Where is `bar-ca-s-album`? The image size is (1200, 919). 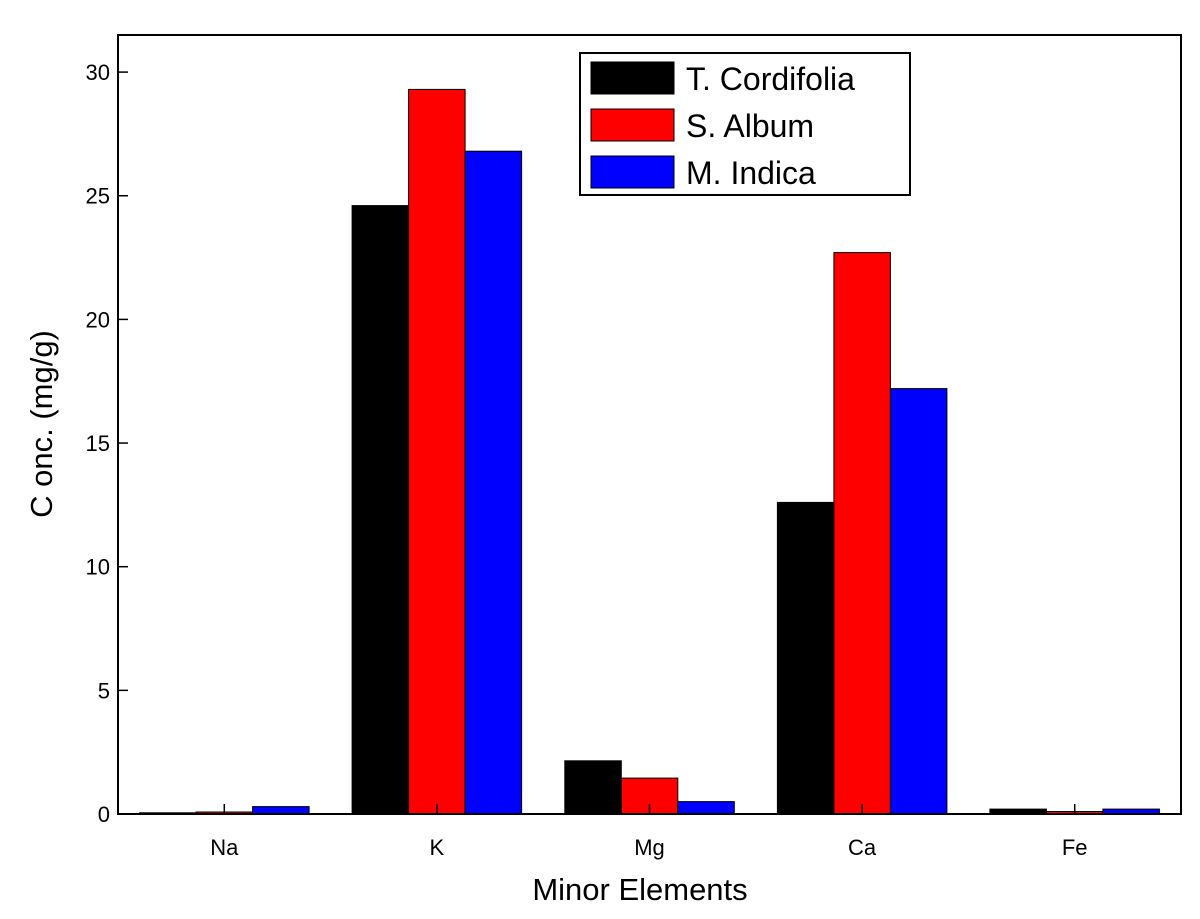 bar-ca-s-album is located at coordinates (862, 533).